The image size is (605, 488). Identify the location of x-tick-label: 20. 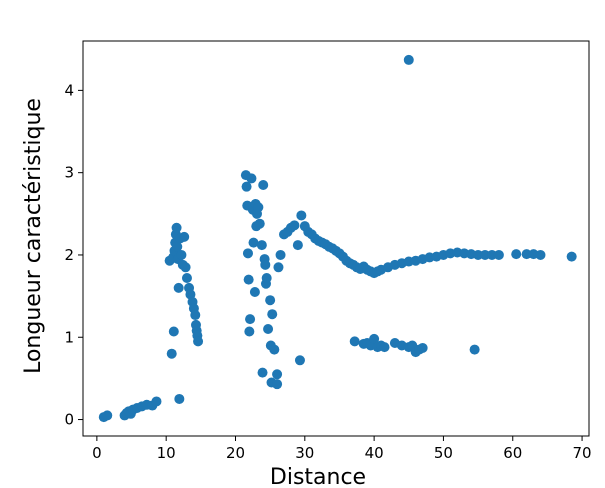
(235, 453).